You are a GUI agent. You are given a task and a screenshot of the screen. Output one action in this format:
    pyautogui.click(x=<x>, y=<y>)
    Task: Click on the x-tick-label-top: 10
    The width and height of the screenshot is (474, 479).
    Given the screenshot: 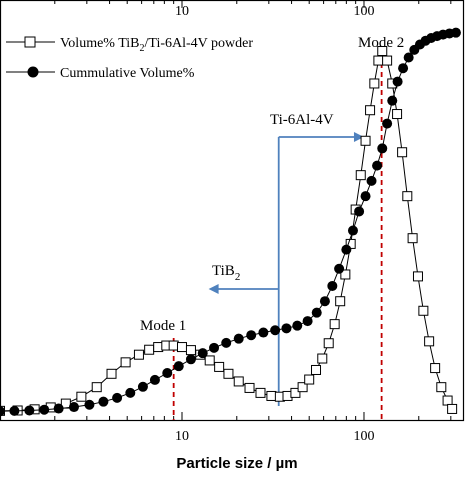 What is the action you would take?
    pyautogui.click(x=182, y=11)
    